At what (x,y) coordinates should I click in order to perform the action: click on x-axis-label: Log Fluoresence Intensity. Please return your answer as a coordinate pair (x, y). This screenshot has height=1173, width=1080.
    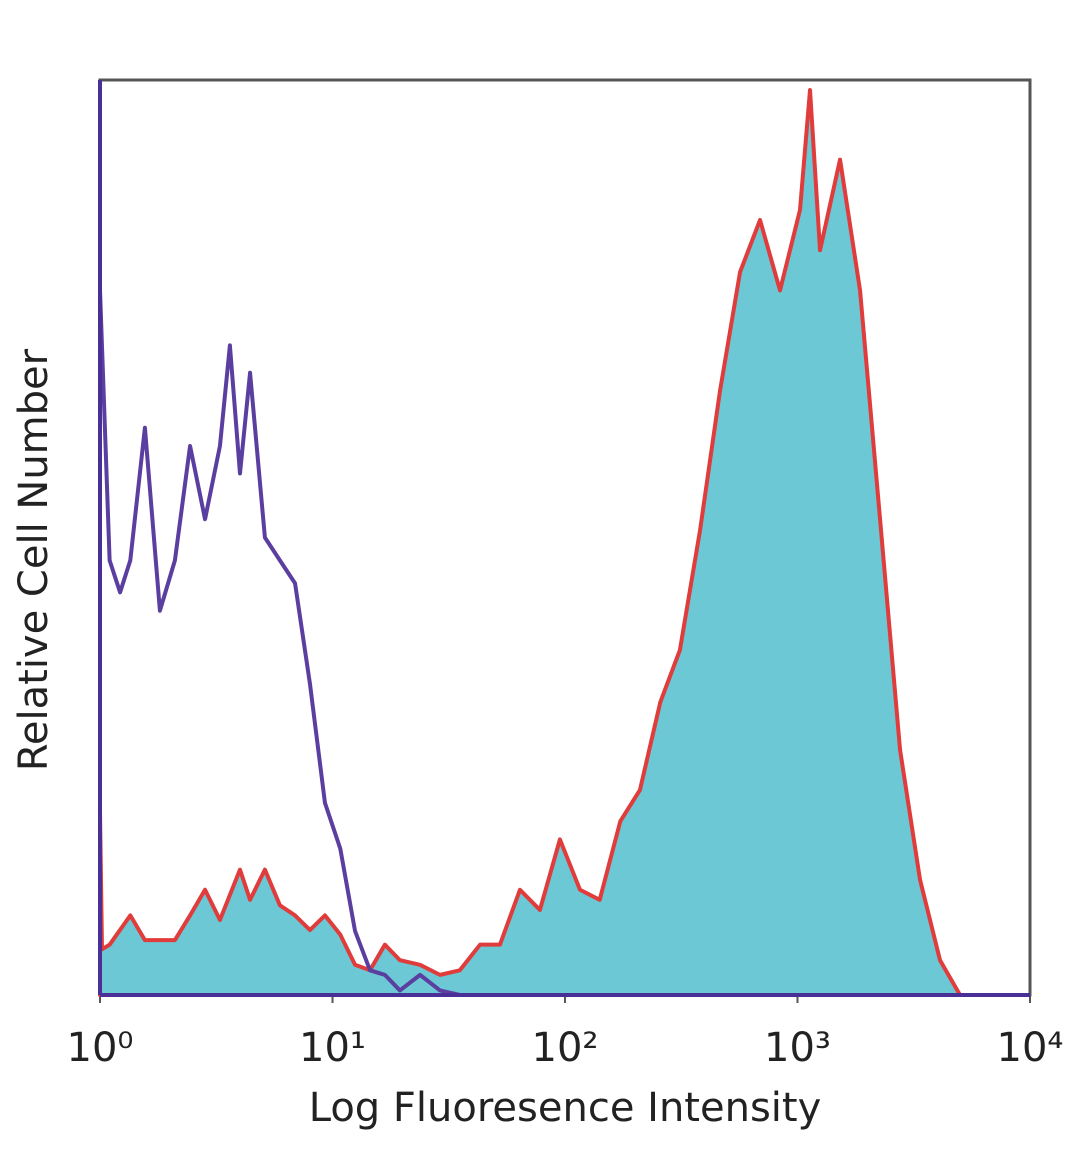
    Looking at the image, I should click on (565, 1108).